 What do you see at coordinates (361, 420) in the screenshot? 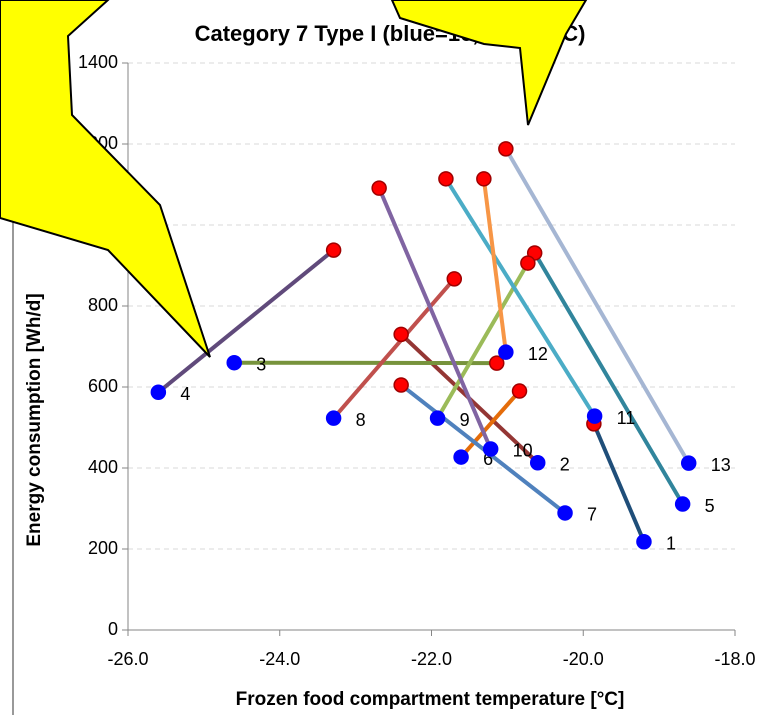
I see `point-label: 8` at bounding box center [361, 420].